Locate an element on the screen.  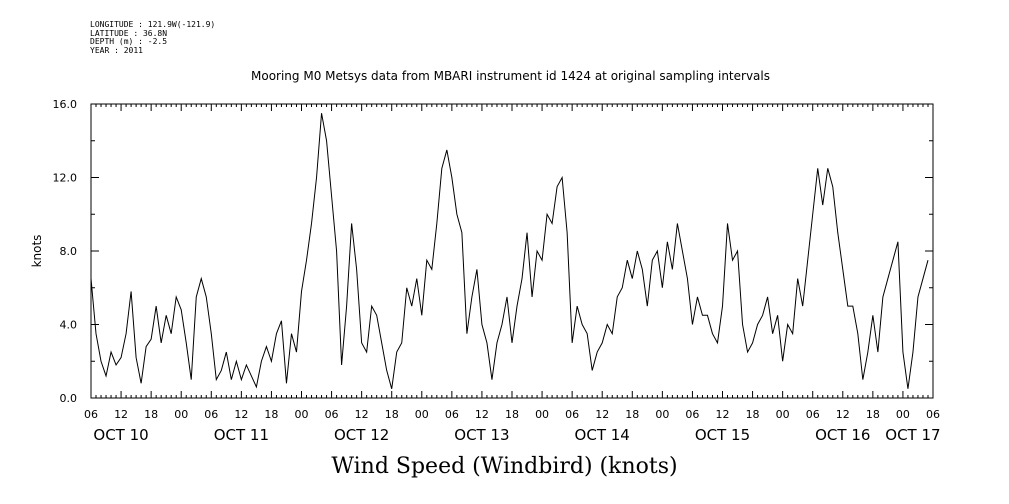
latitude-label: LATITUDE : 36.8N is located at coordinates (129, 33).